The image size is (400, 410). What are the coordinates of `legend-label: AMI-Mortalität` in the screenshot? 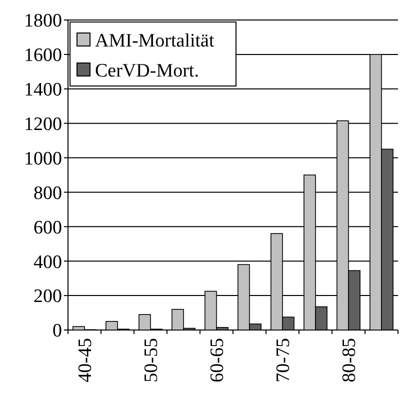 It's located at (155, 41).